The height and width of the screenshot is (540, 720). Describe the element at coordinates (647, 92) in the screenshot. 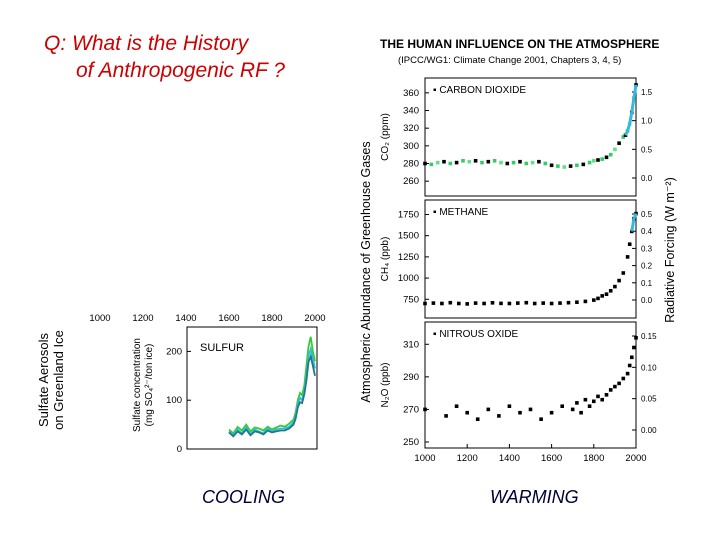

I see `panel-rf-tick-label: 1.5` at that location.